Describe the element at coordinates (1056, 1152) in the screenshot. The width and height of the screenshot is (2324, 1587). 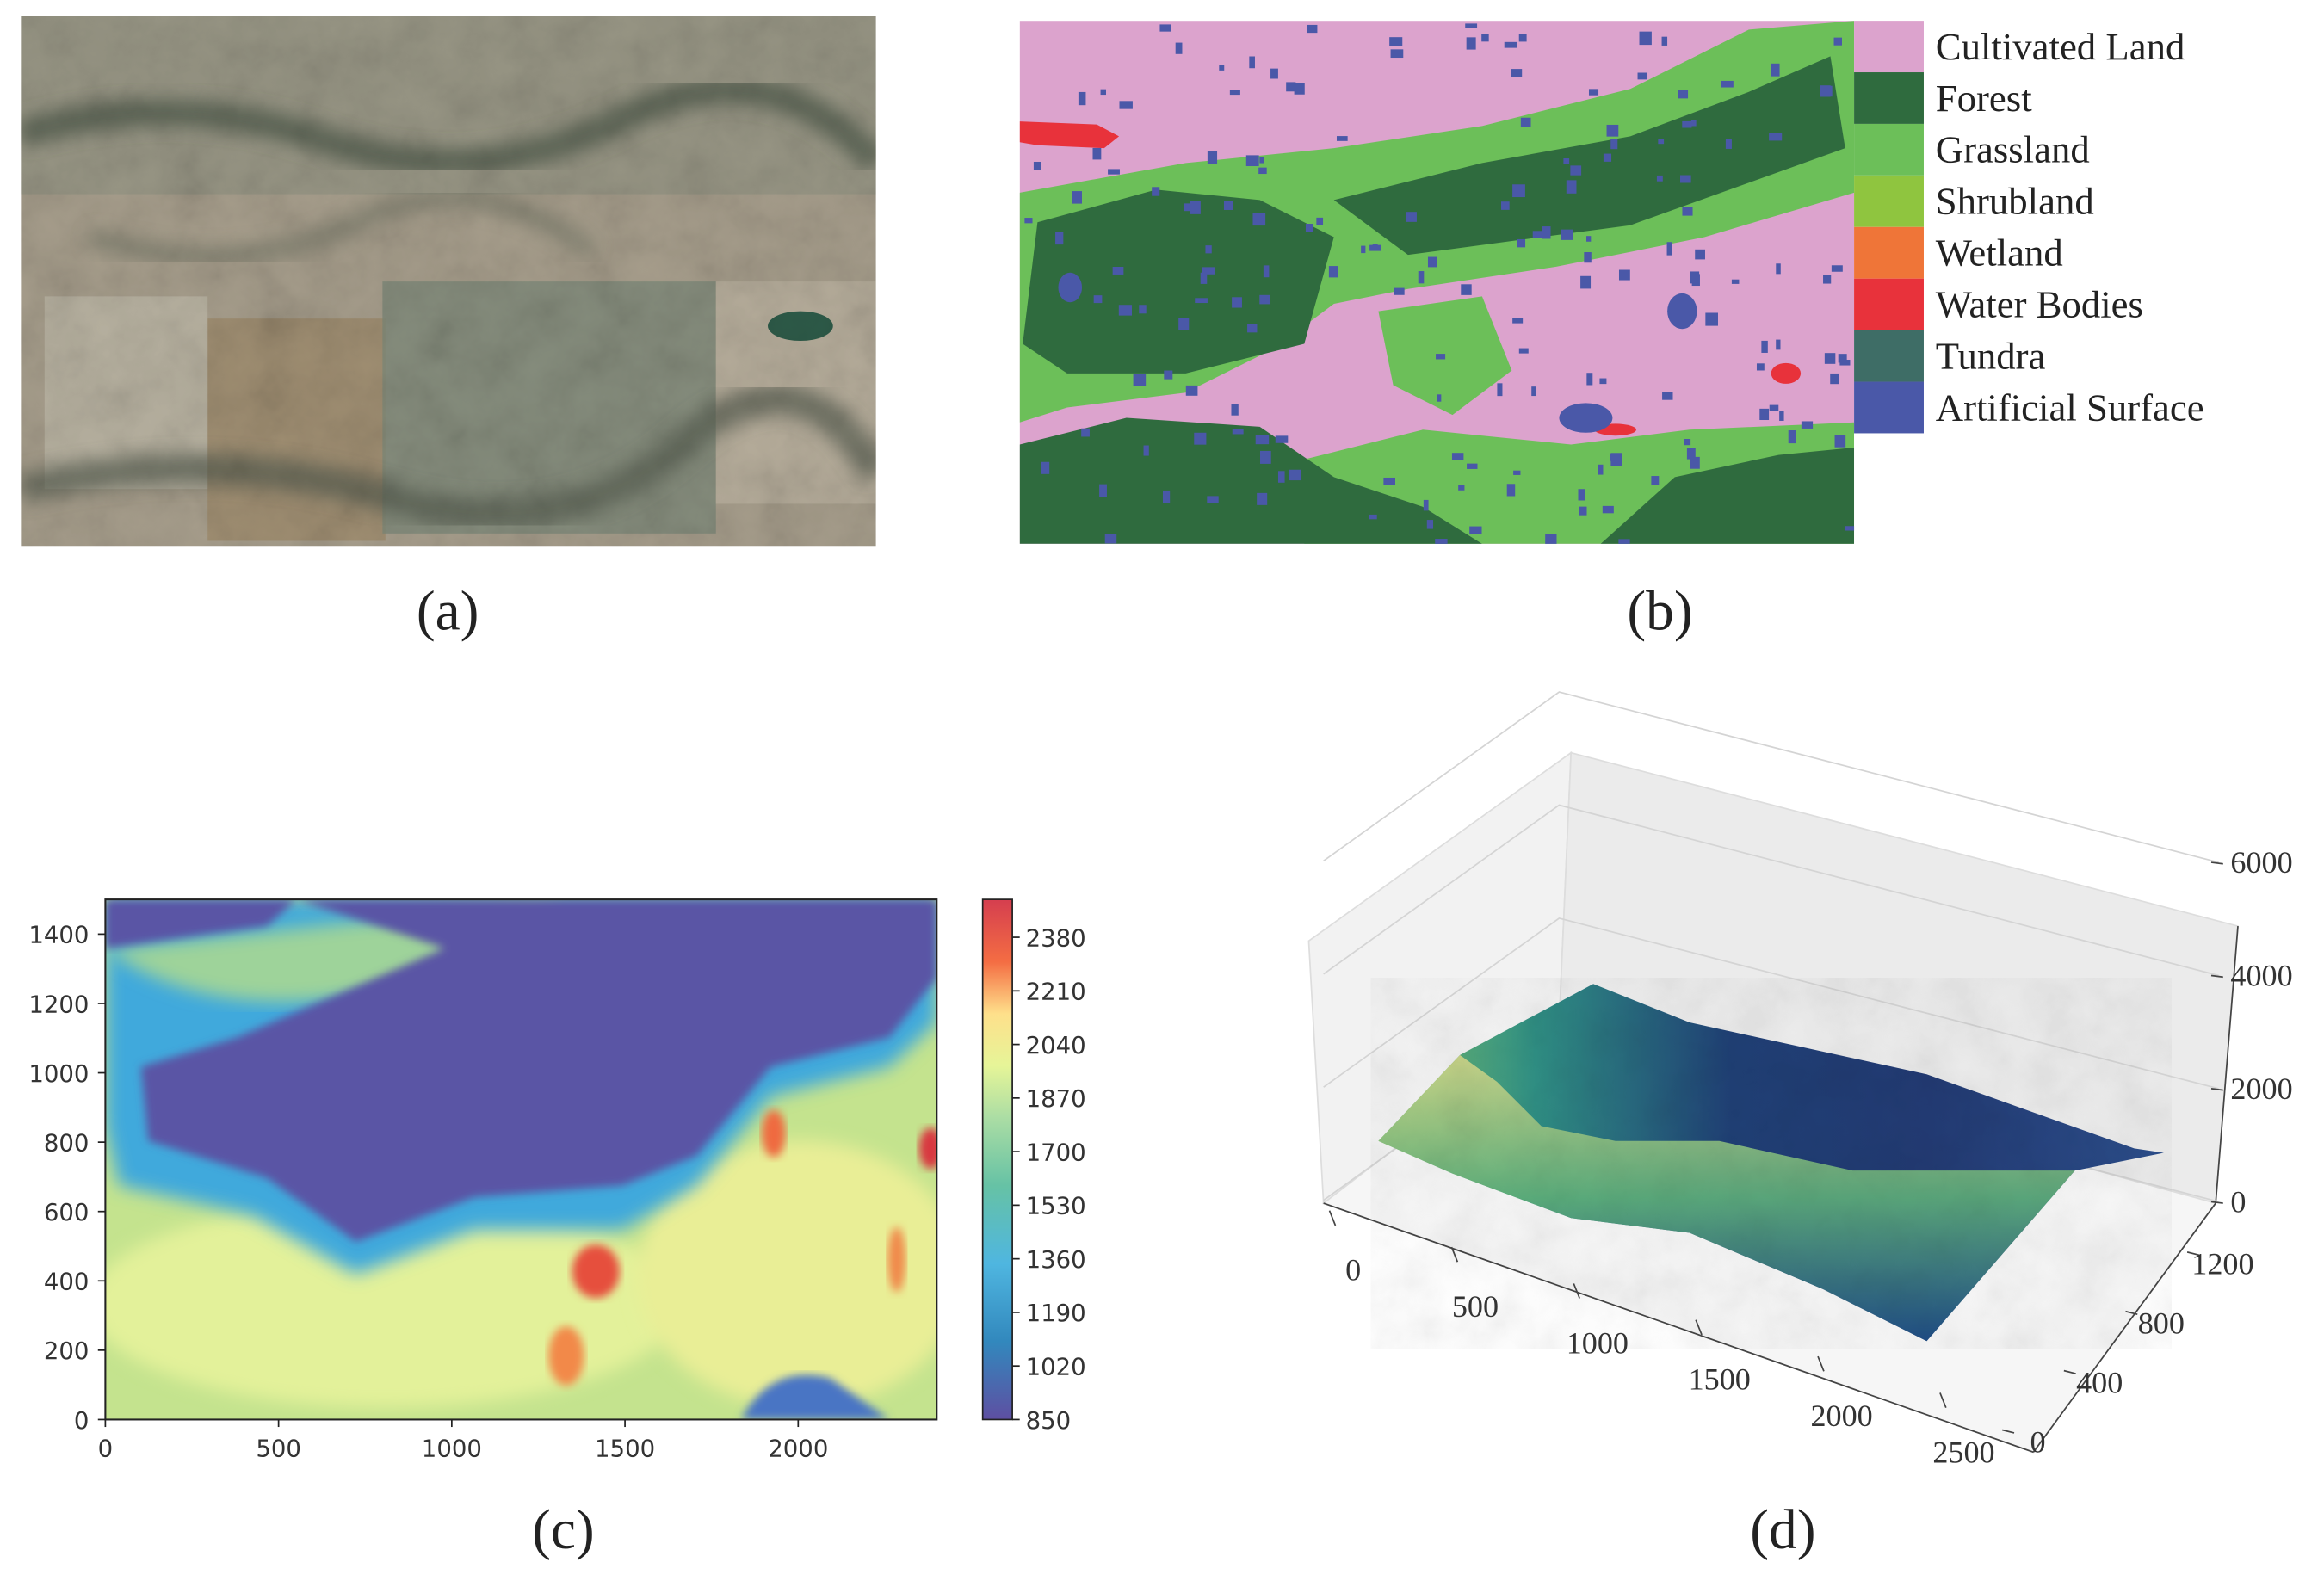
I see `colorbar-tick-label: 1700` at that location.